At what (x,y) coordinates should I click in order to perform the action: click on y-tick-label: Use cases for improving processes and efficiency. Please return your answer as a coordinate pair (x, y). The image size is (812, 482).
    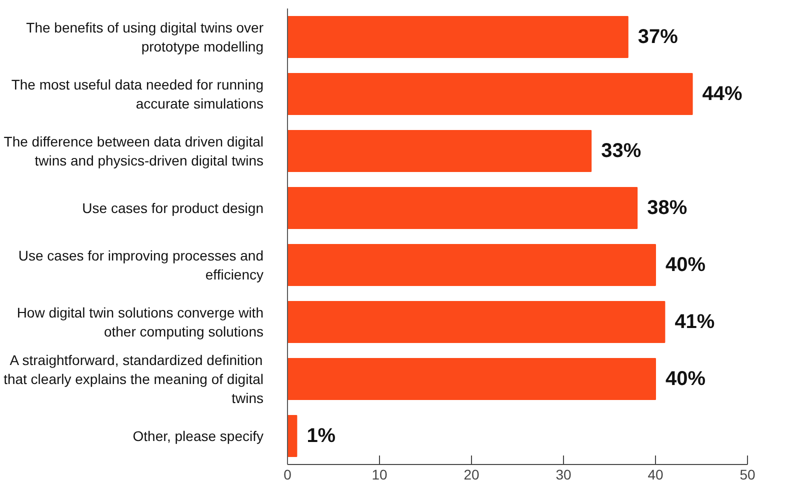
    Looking at the image, I should click on (141, 265).